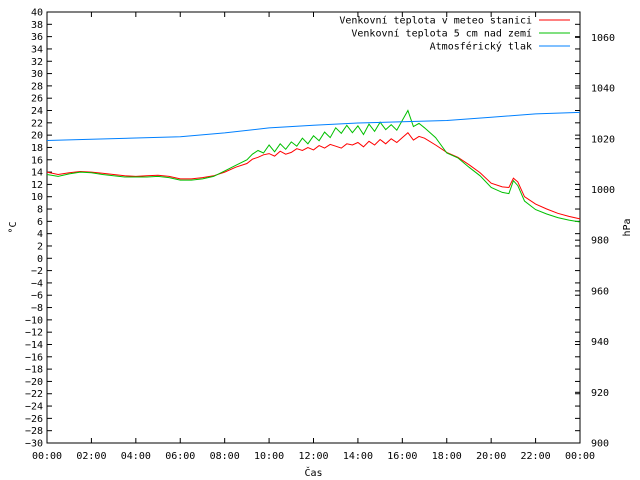  What do you see at coordinates (37, 49) in the screenshot?
I see `y-tick-label: 34` at bounding box center [37, 49].